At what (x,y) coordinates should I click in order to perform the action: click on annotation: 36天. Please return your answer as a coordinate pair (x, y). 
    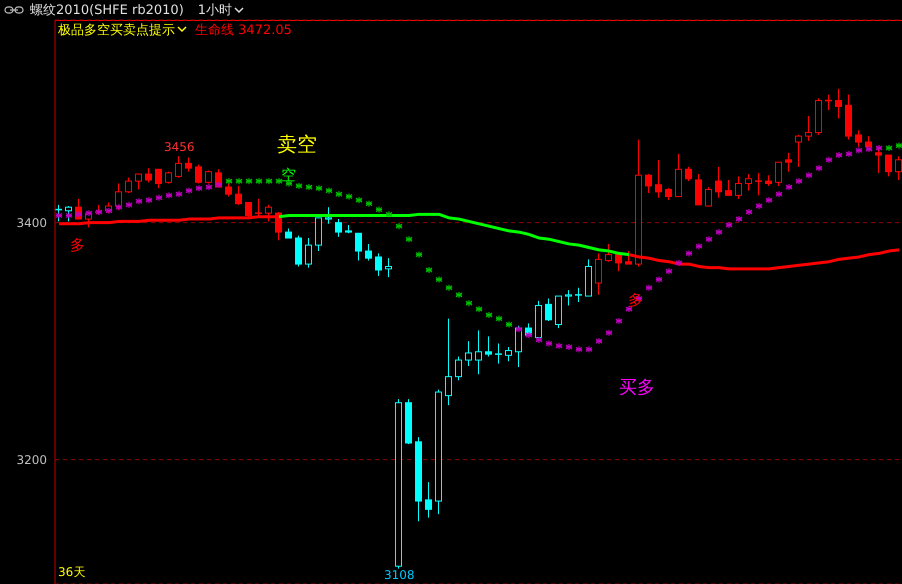
    Looking at the image, I should click on (72, 572).